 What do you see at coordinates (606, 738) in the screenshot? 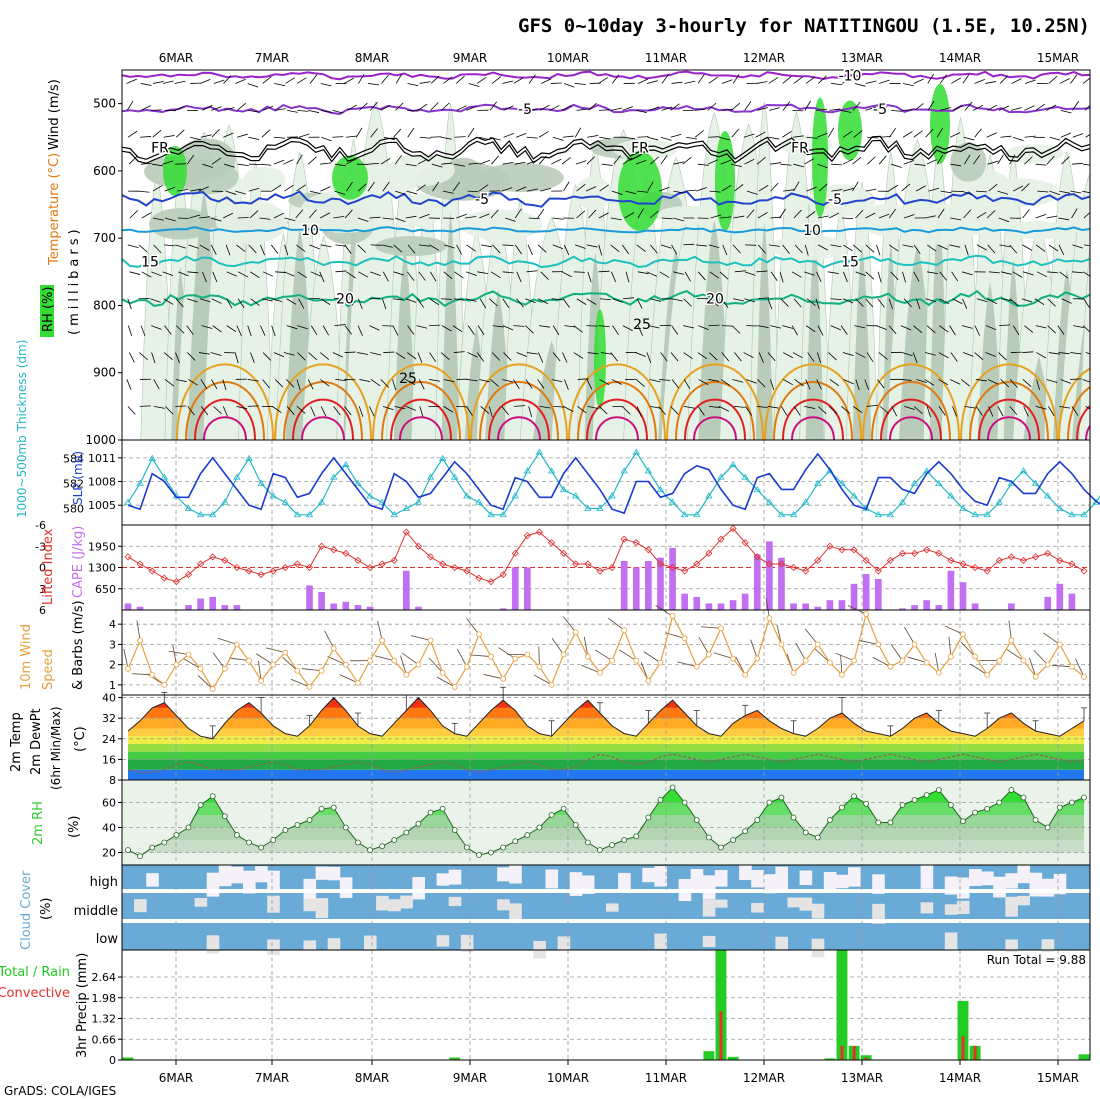
I see `temperature-bands` at bounding box center [606, 738].